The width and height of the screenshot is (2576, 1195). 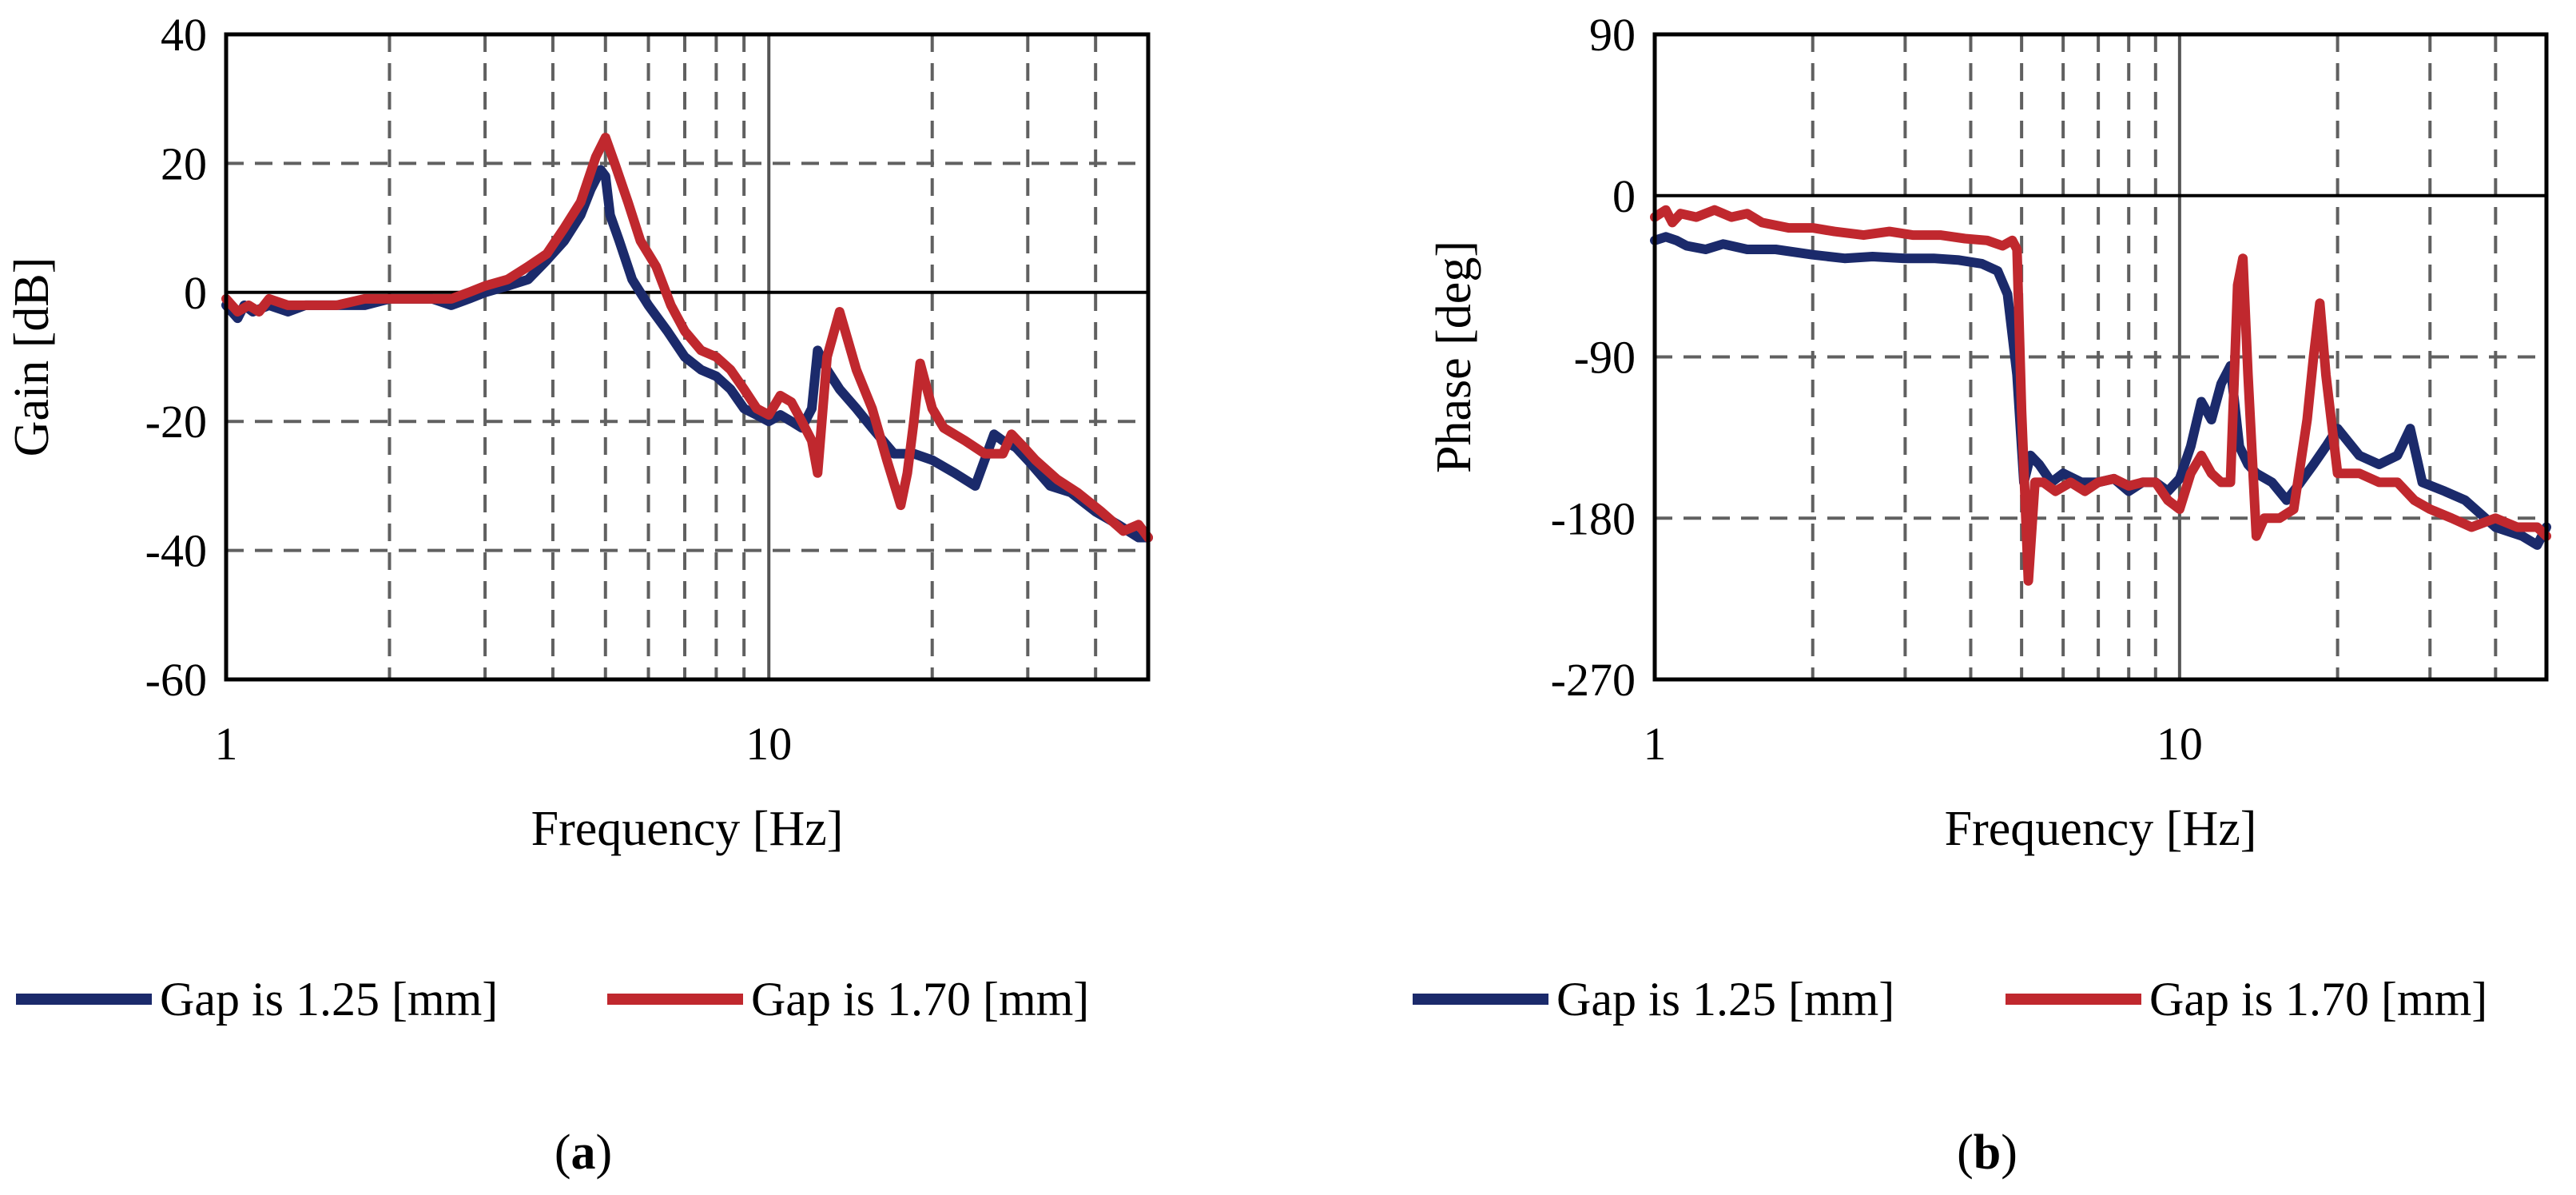 What do you see at coordinates (552, 999) in the screenshot?
I see `gain-chart-legend: Gap is 1.25 [mm] Gap is 1.70 [mm]` at bounding box center [552, 999].